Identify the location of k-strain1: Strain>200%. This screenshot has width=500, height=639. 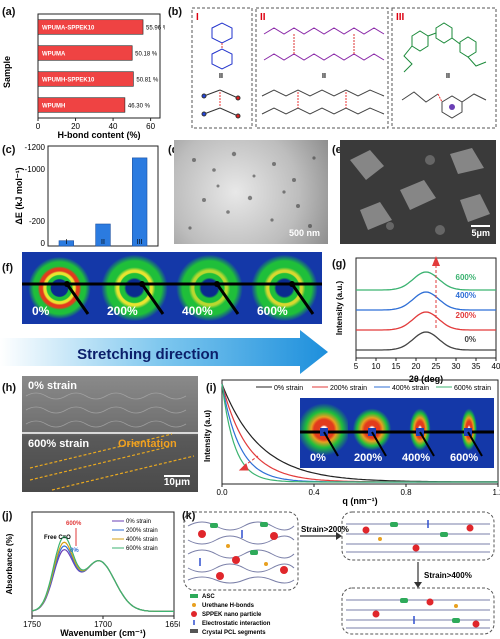
(325, 529).